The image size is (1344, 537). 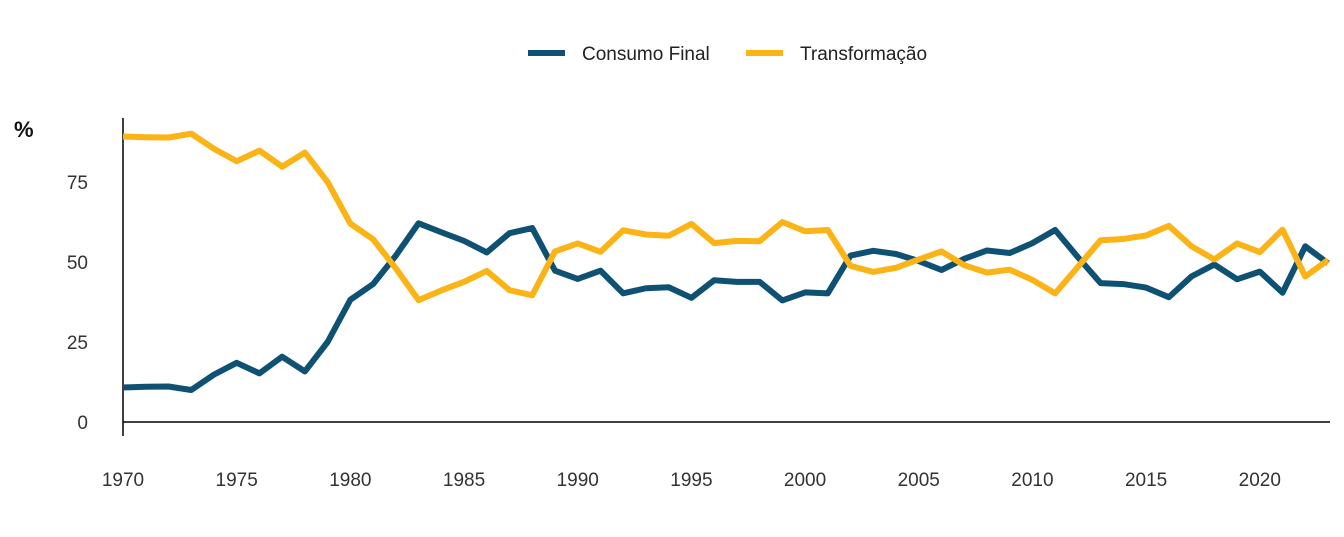 I want to click on y-axis-unit-label: %, so click(x=24, y=129).